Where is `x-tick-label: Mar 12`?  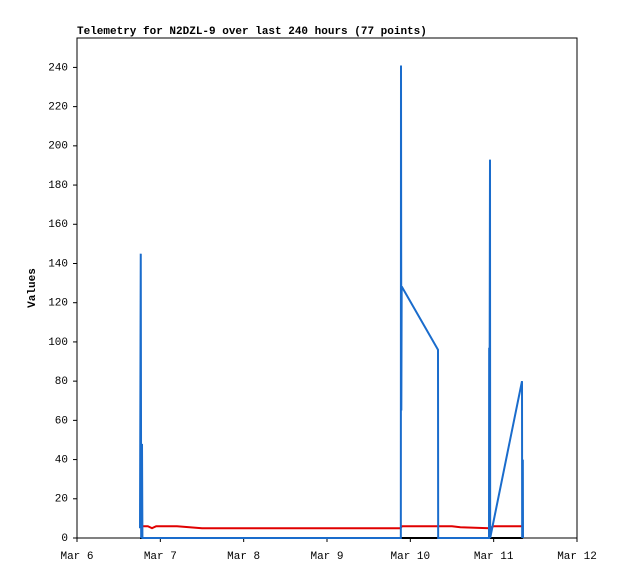
x-tick-label: Mar 12 is located at coordinates (577, 557).